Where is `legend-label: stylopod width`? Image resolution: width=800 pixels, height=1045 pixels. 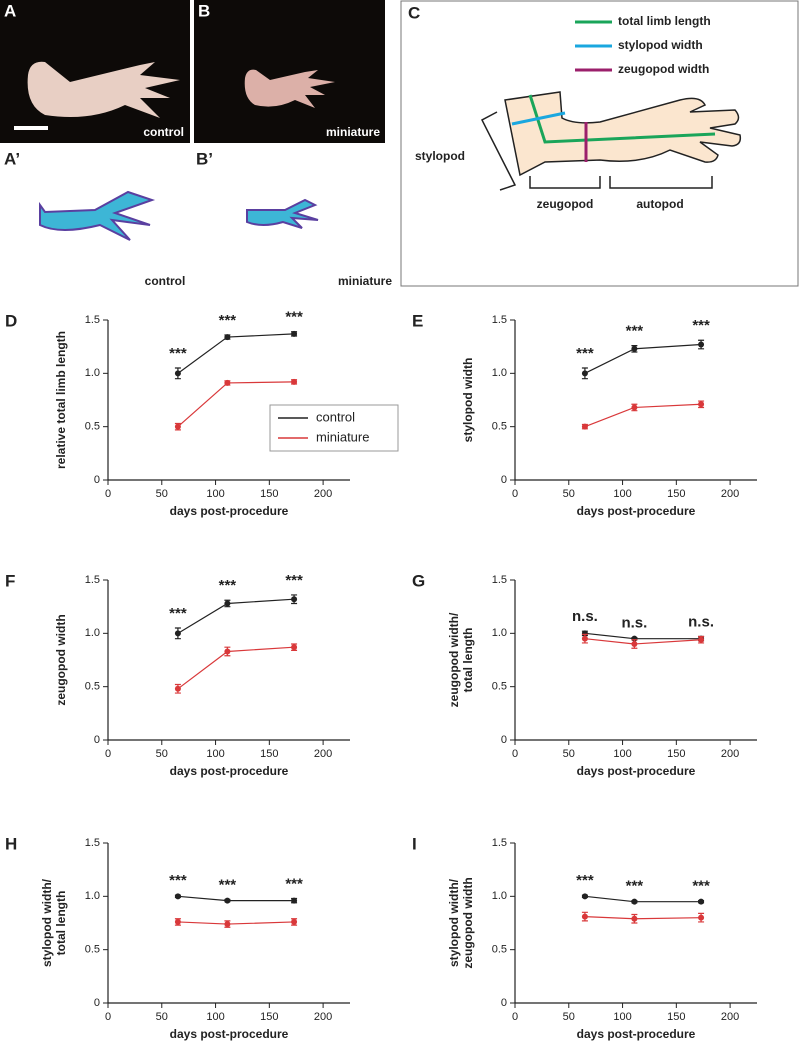
legend-label: stylopod width is located at coordinates (660, 45).